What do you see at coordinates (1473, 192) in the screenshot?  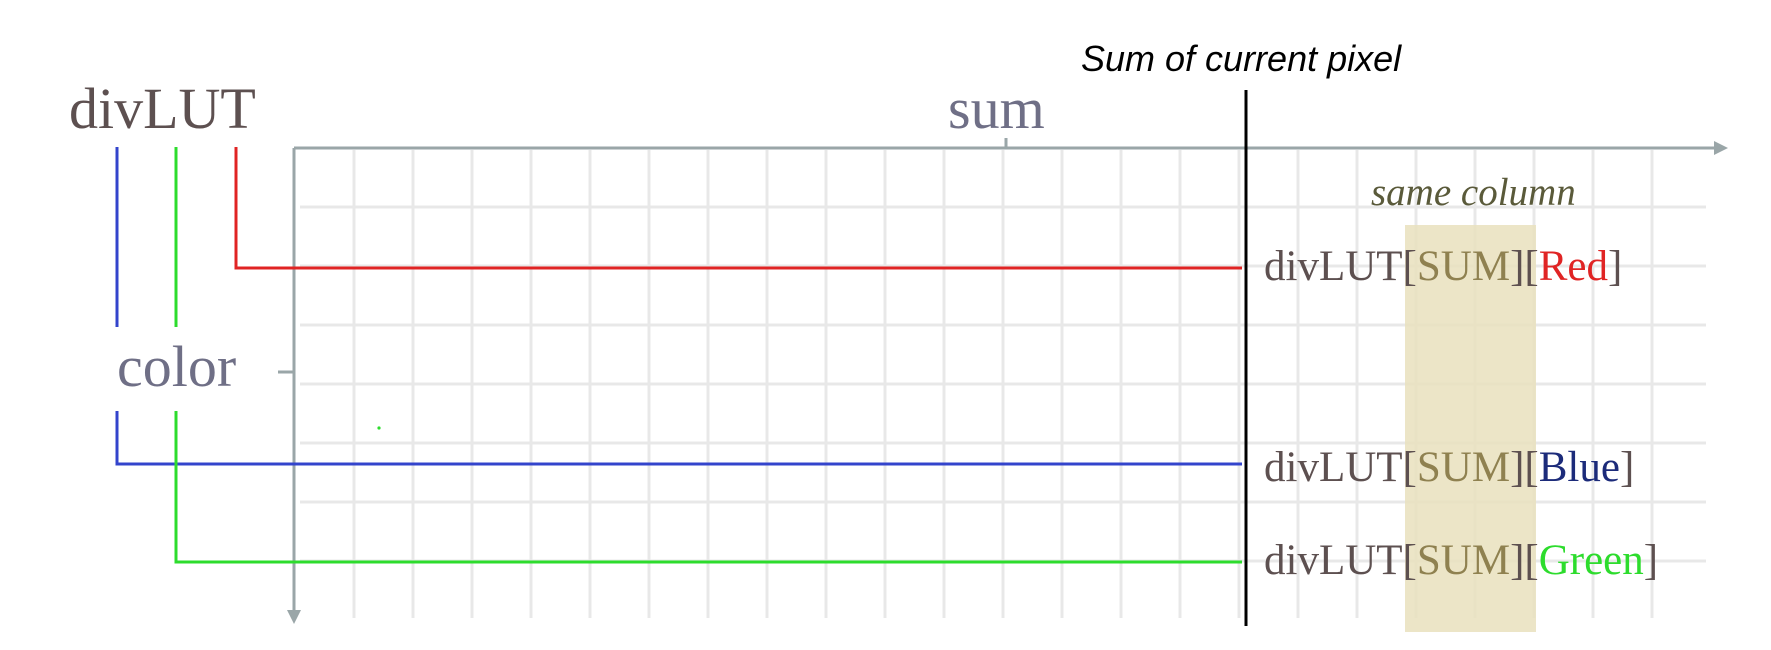 I see `same-column-annotation: same column` at bounding box center [1473, 192].